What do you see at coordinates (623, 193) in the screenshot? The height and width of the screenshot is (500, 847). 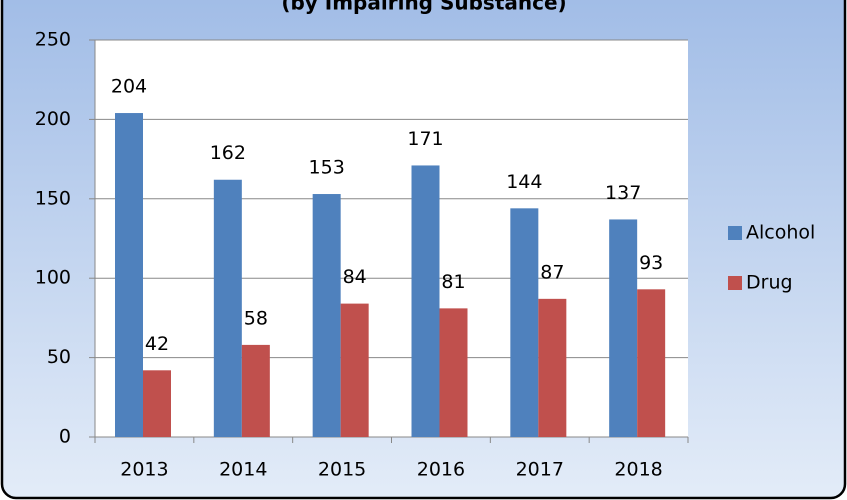 I see `value-label: 137` at bounding box center [623, 193].